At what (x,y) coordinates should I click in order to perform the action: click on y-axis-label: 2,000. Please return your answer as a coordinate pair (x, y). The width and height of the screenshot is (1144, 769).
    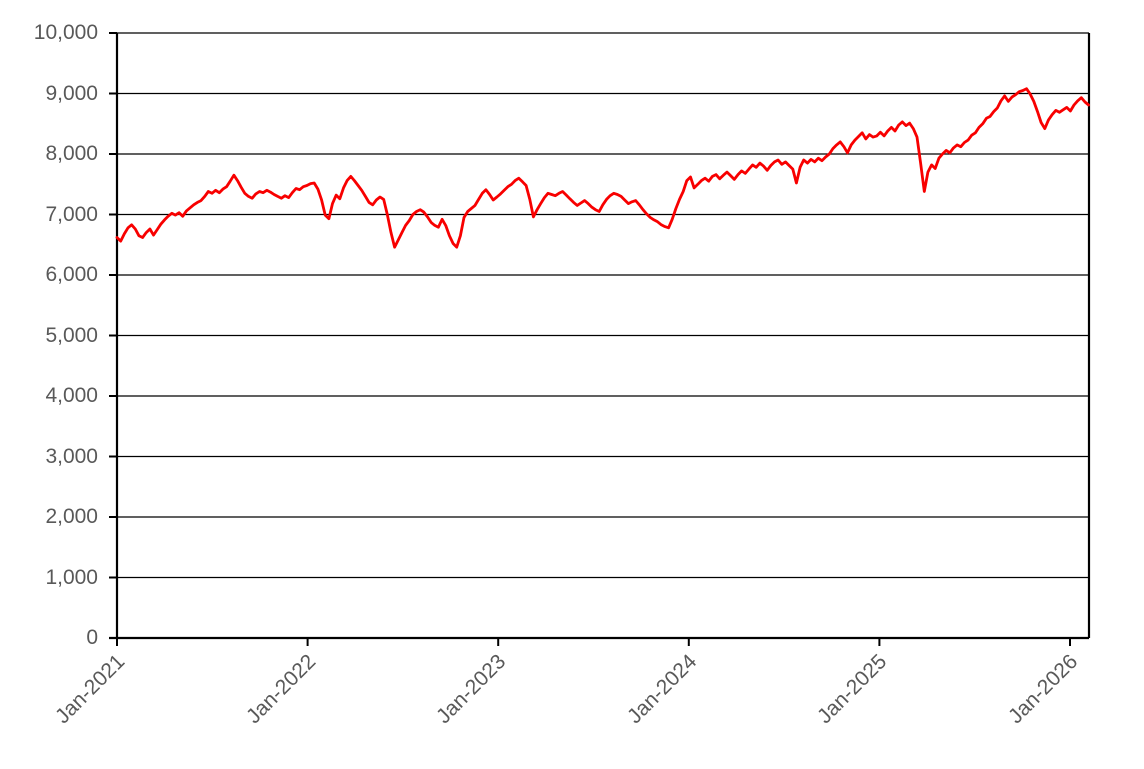
    Looking at the image, I should click on (71, 516).